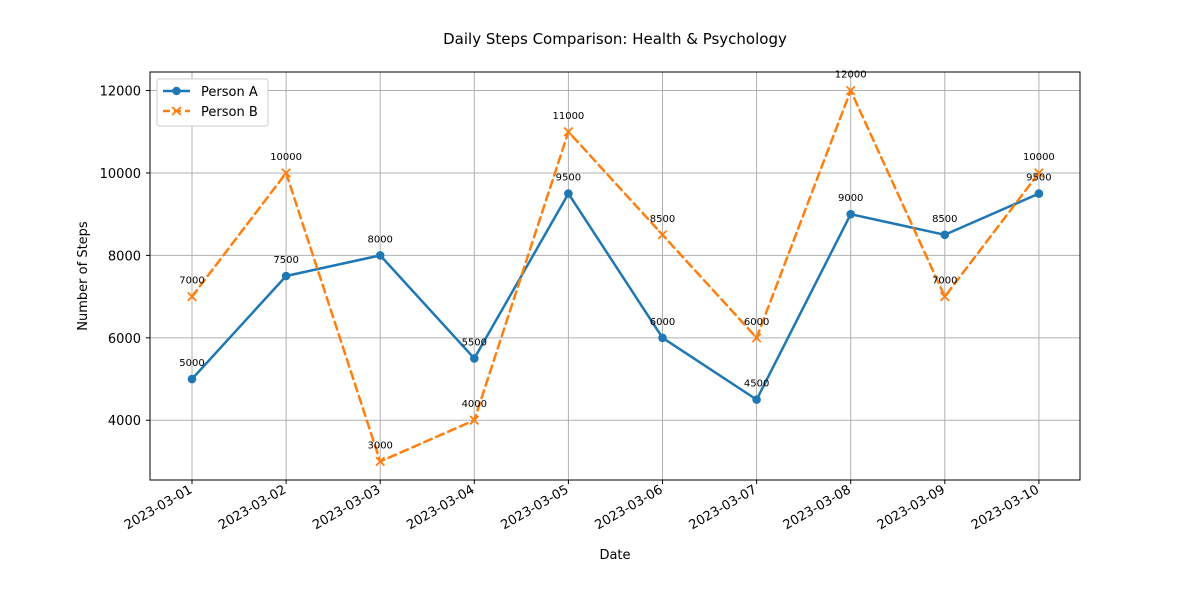 The image size is (1200, 600). Describe the element at coordinates (212, 102) in the screenshot. I see `legend: Person A Person B` at that location.